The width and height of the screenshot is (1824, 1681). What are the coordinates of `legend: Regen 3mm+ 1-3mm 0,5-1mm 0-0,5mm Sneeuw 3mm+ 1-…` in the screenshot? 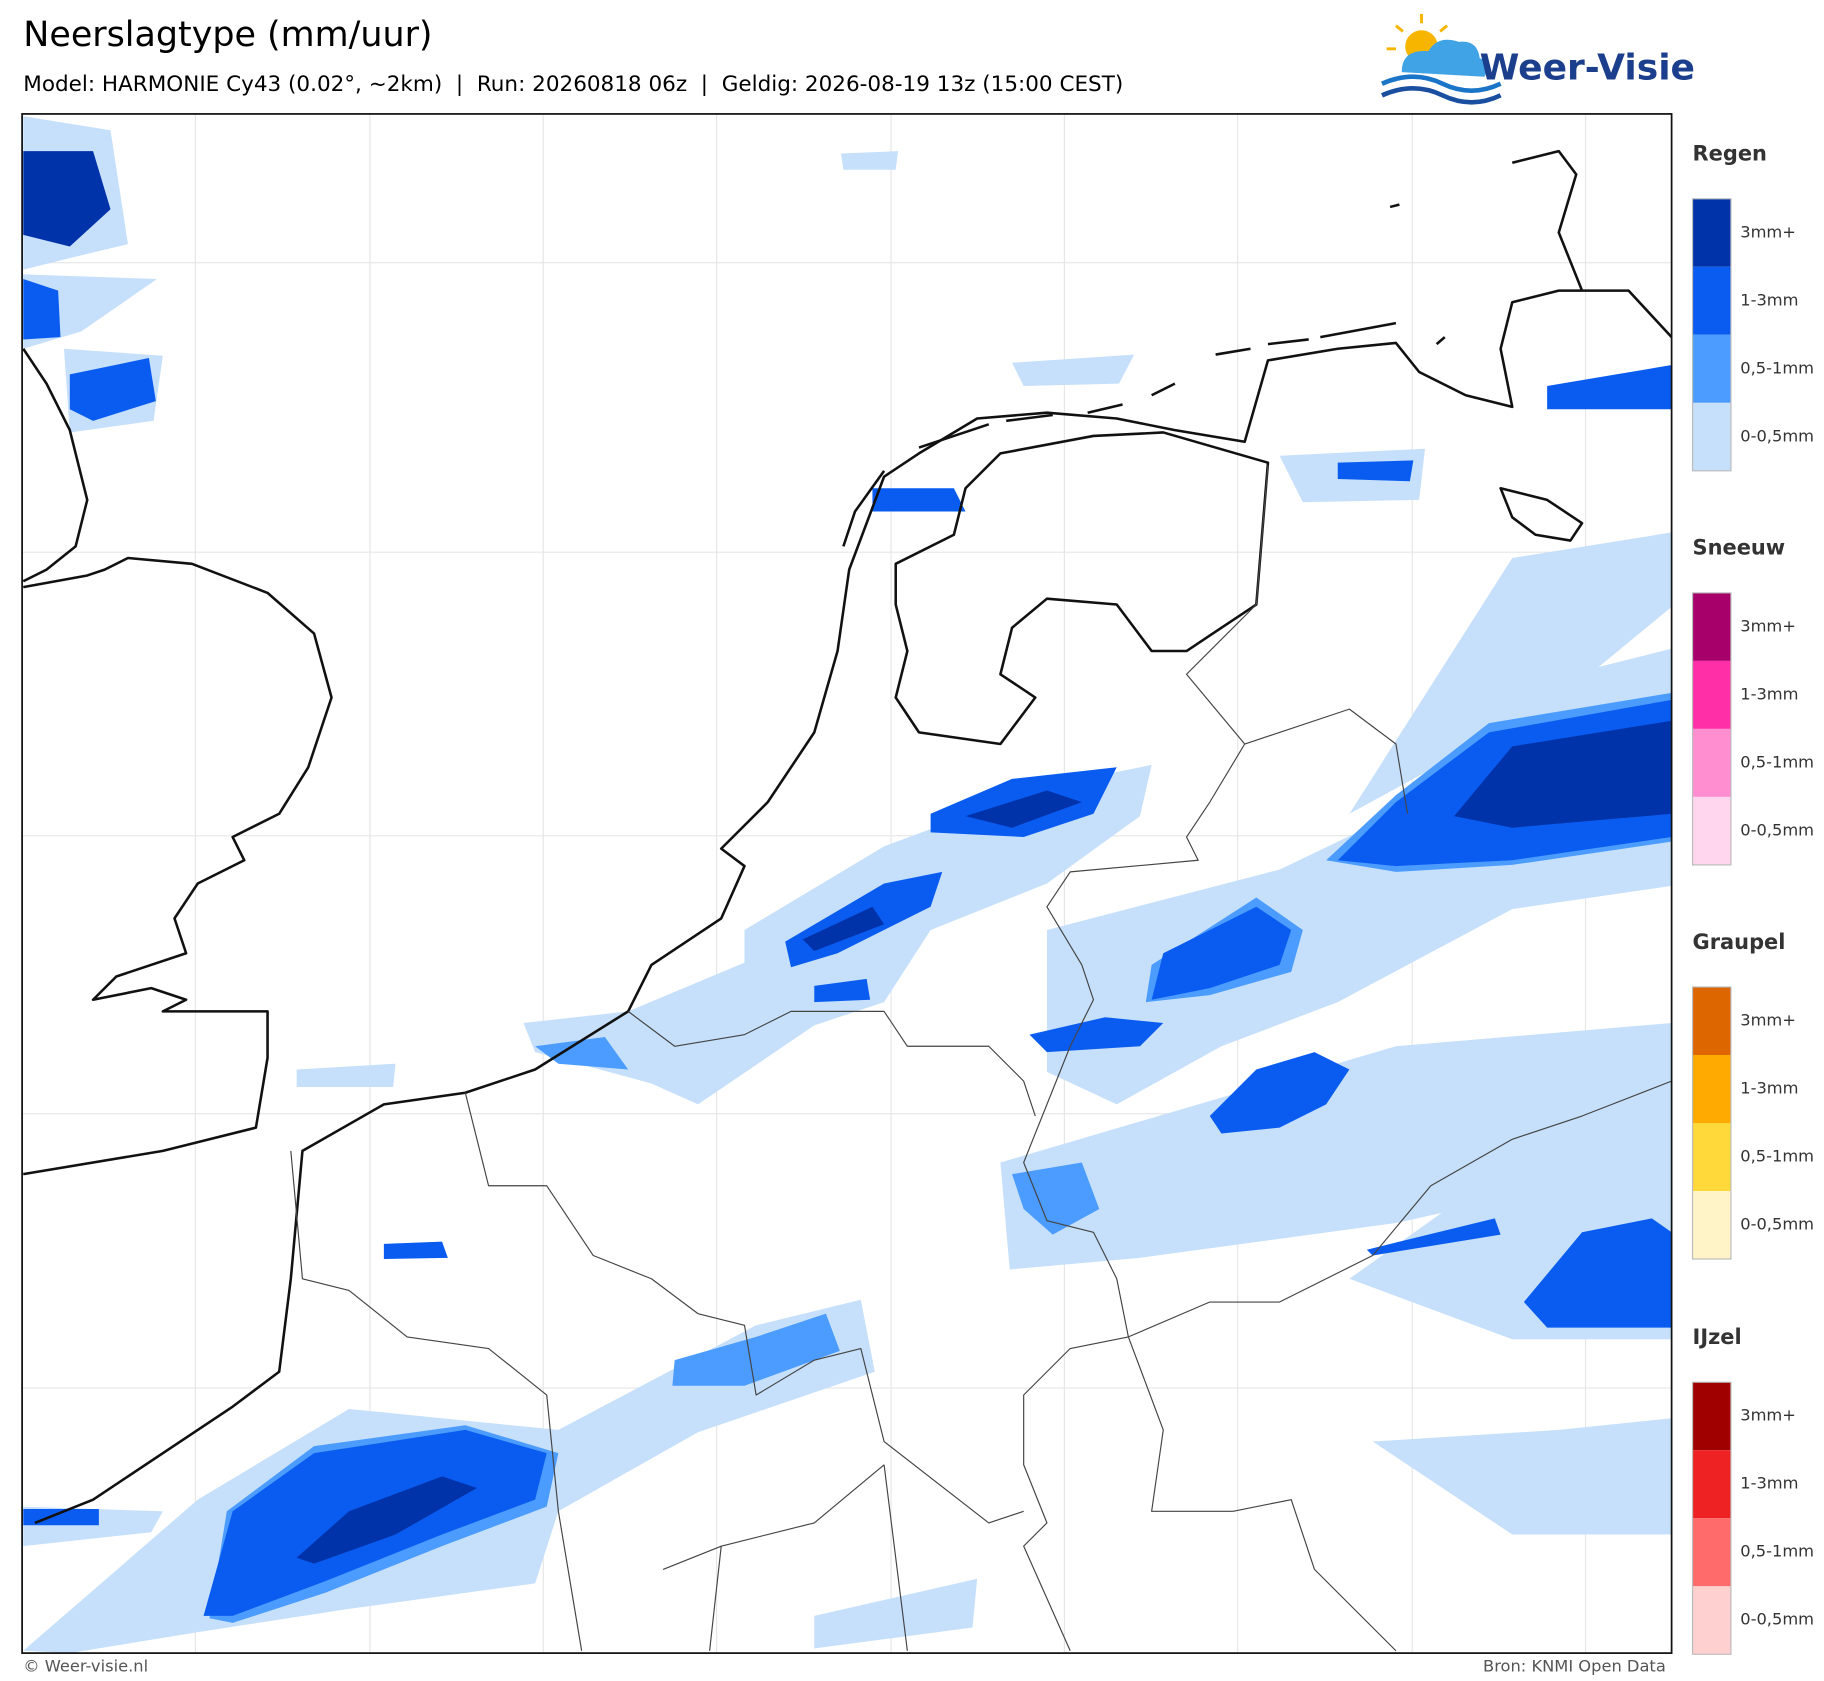 It's located at (1752, 898).